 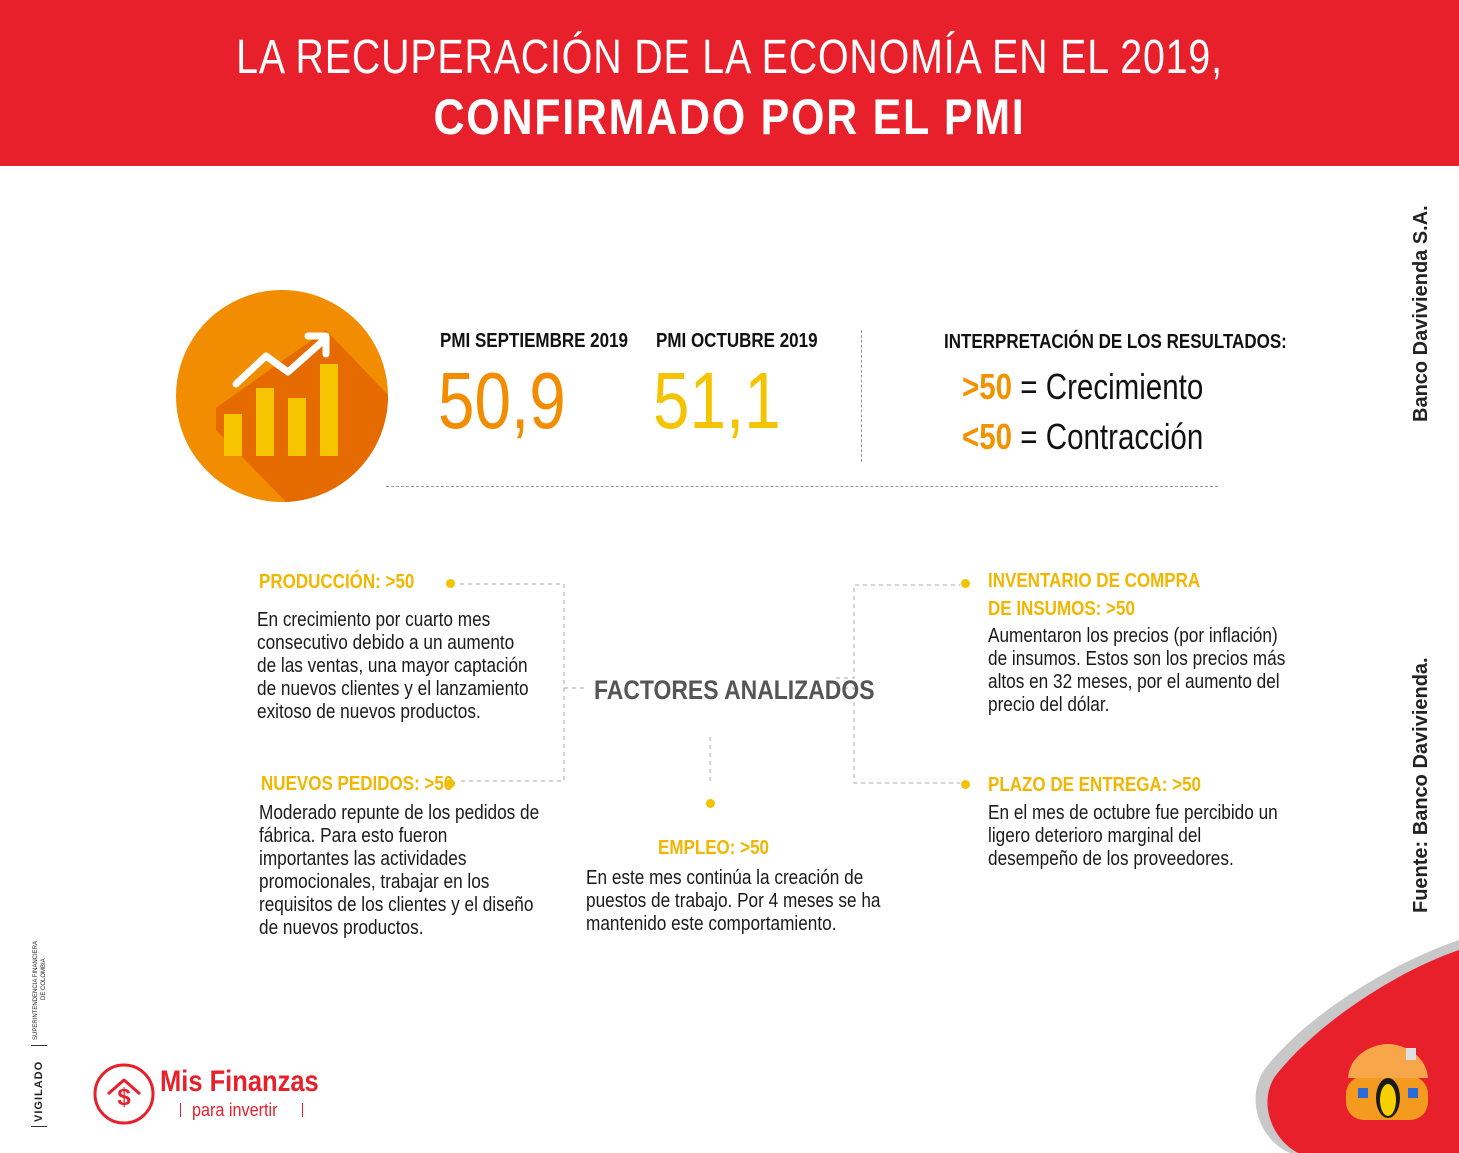 I want to click on text-line: mantenido este comportamiento., so click(x=711, y=924).